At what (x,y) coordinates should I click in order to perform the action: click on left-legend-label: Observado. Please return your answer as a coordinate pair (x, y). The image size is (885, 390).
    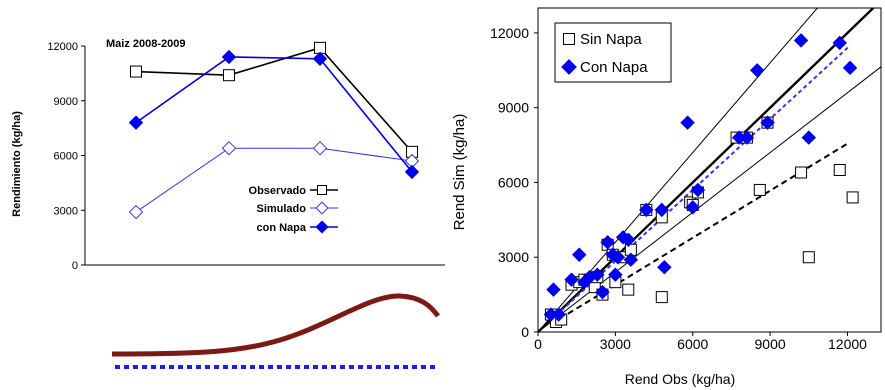
    Looking at the image, I should click on (278, 191).